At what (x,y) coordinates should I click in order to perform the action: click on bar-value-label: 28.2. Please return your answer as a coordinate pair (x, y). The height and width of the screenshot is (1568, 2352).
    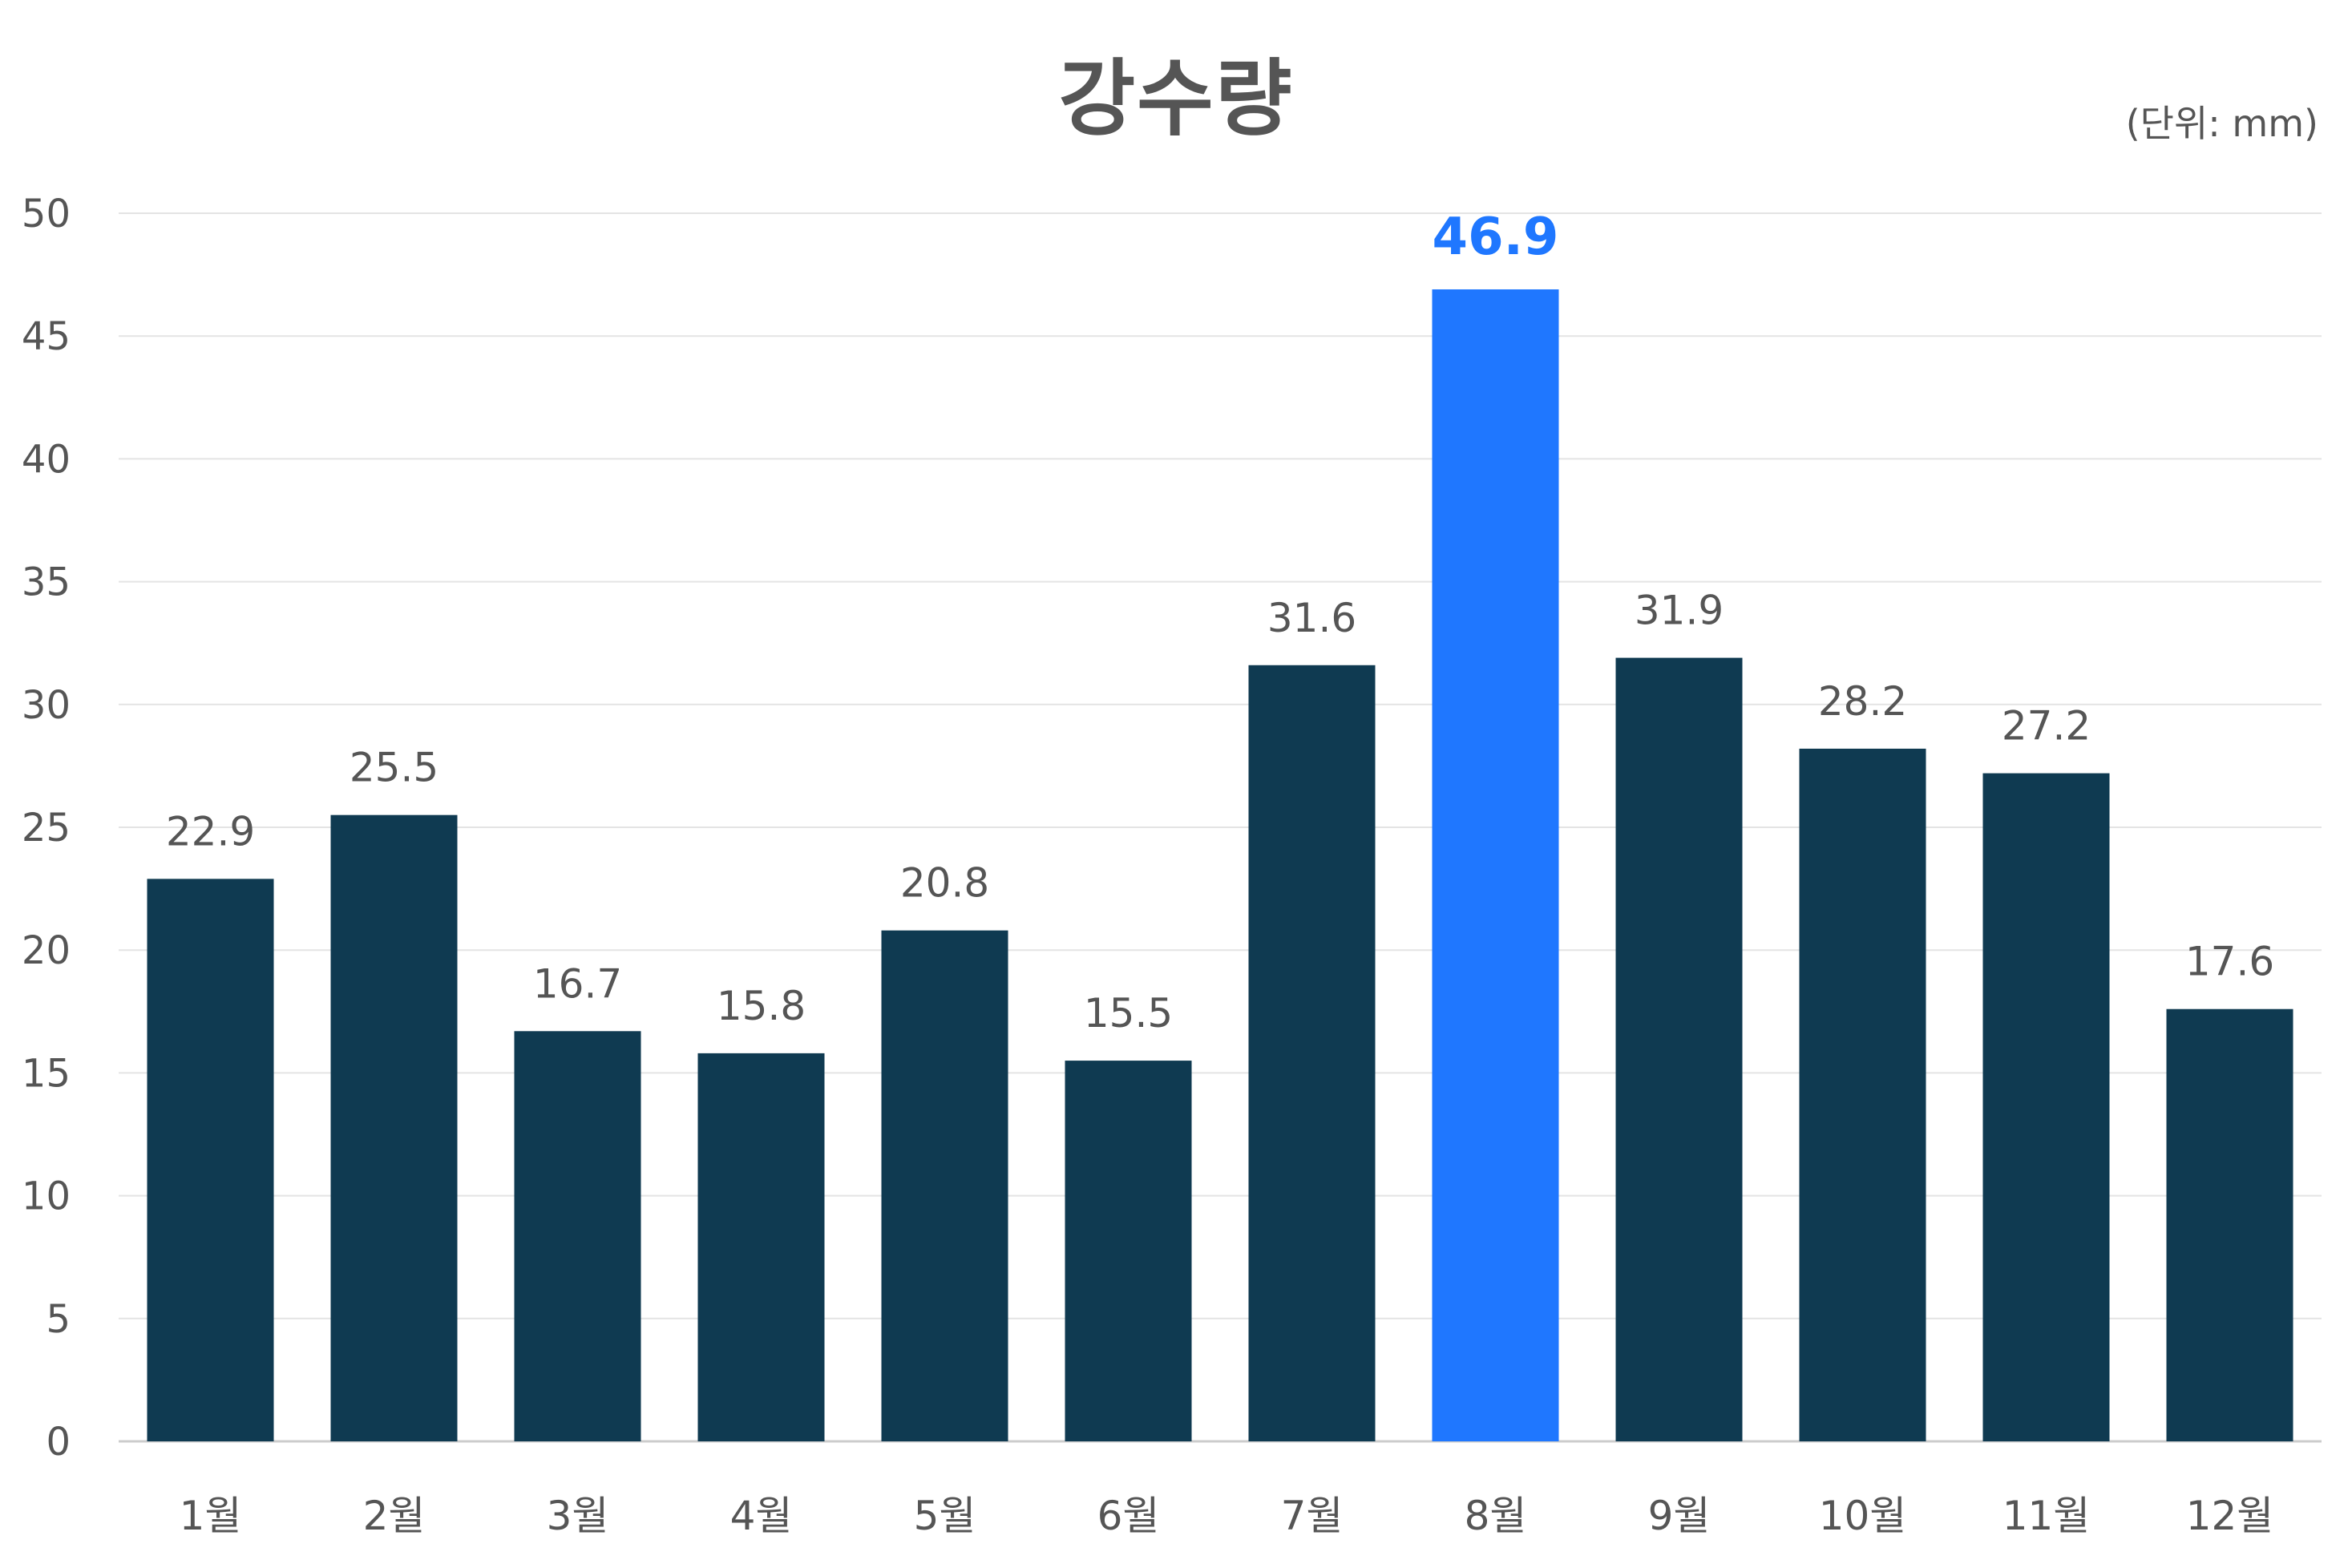
    Looking at the image, I should click on (1862, 701).